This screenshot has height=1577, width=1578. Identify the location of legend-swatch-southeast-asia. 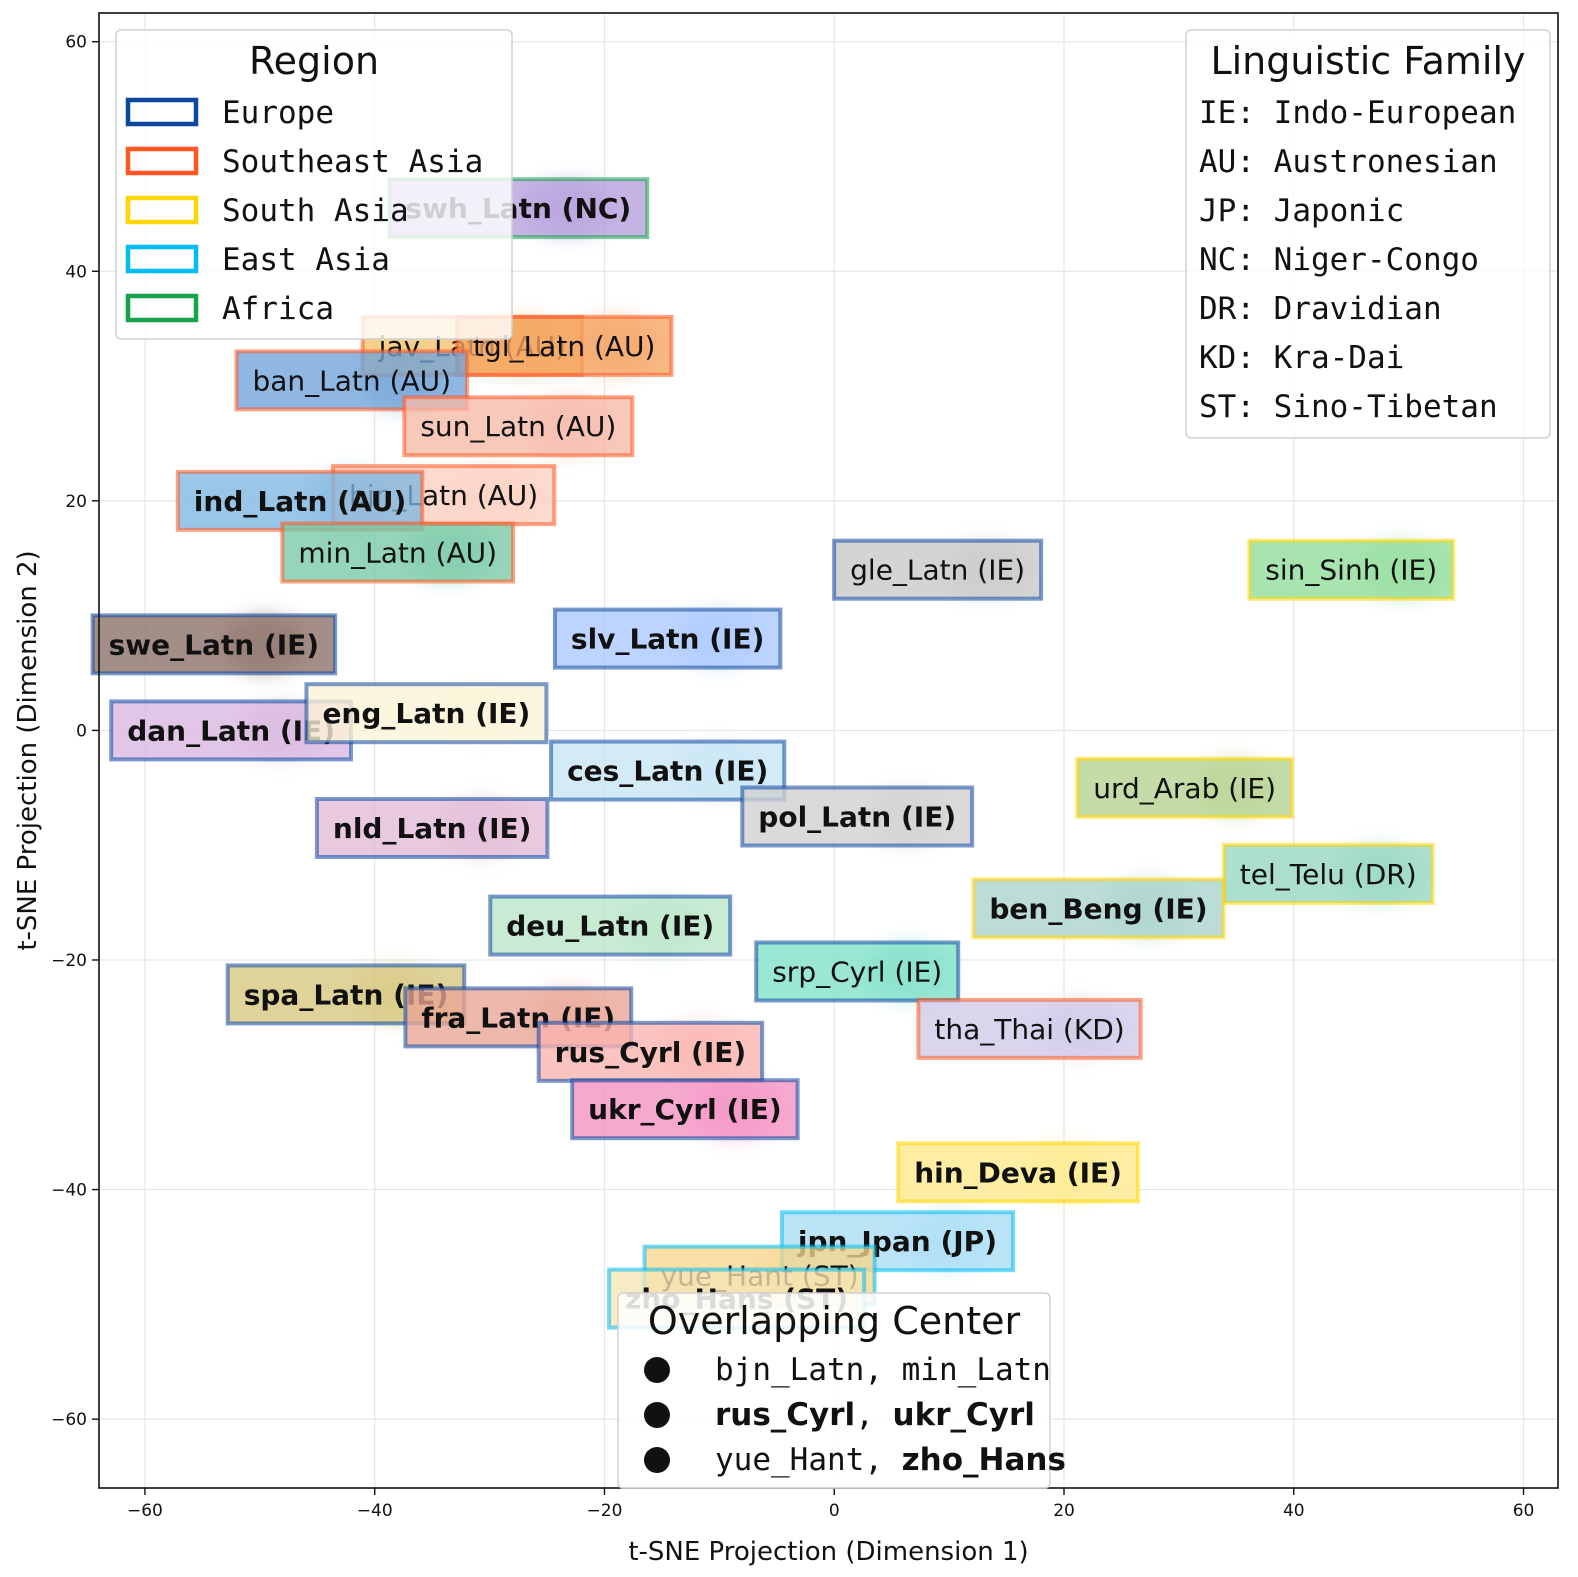
(162, 161).